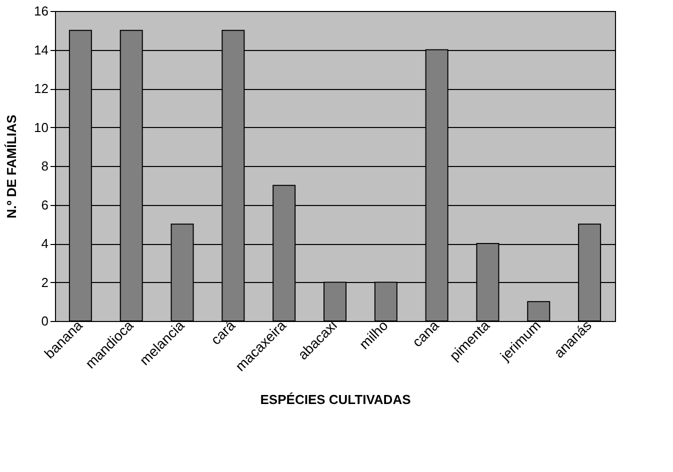 Image resolution: width=673 pixels, height=472 pixels. I want to click on y-axis-title: N.º DE FAMÍLIAS, so click(12, 166).